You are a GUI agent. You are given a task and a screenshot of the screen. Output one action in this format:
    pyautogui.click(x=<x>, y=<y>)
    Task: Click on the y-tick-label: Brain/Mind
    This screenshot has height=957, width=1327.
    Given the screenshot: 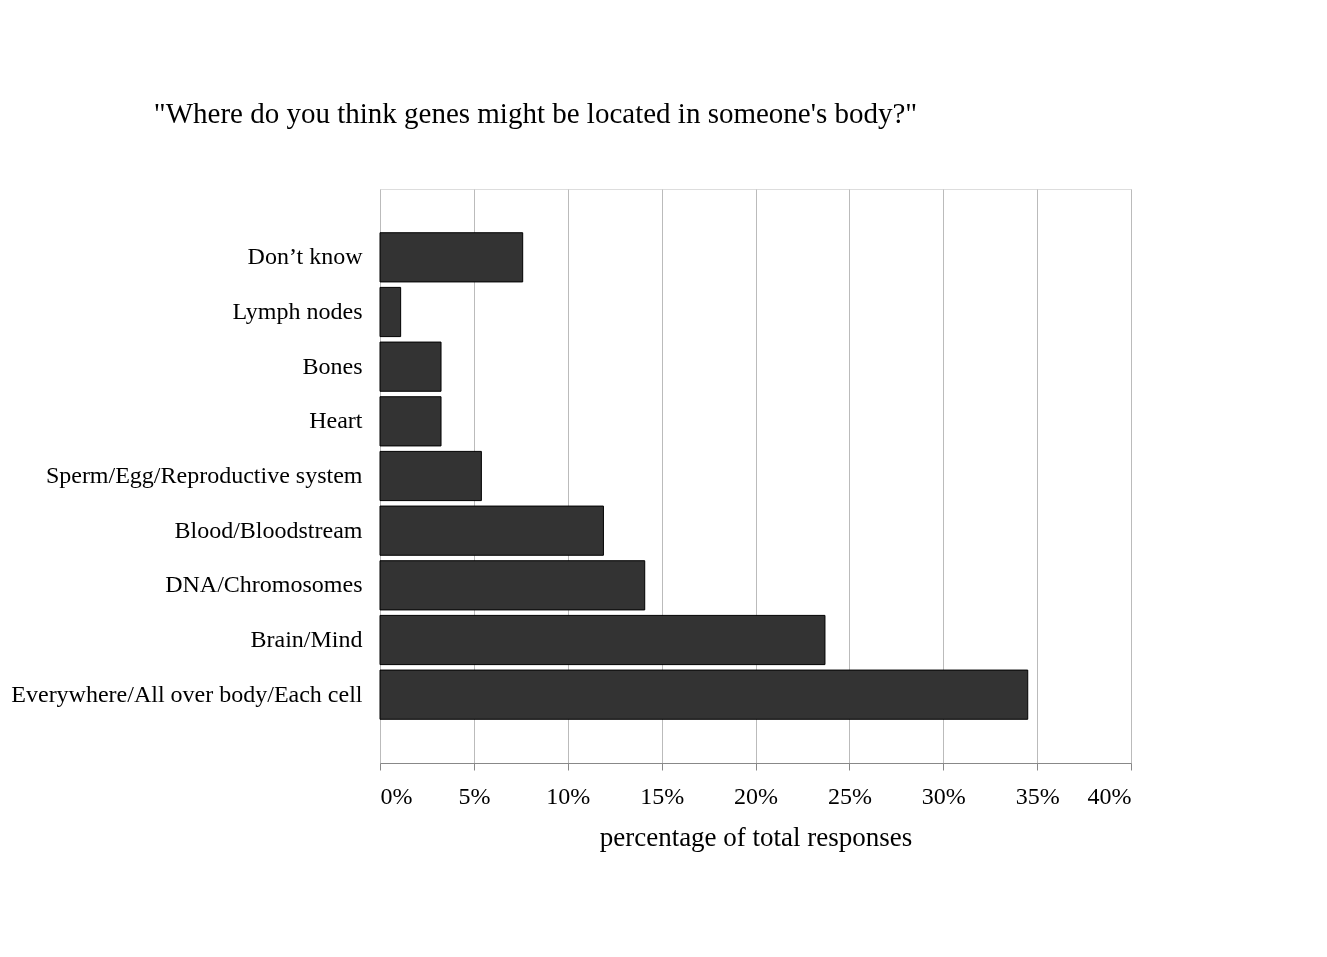 What is the action you would take?
    pyautogui.click(x=306, y=639)
    